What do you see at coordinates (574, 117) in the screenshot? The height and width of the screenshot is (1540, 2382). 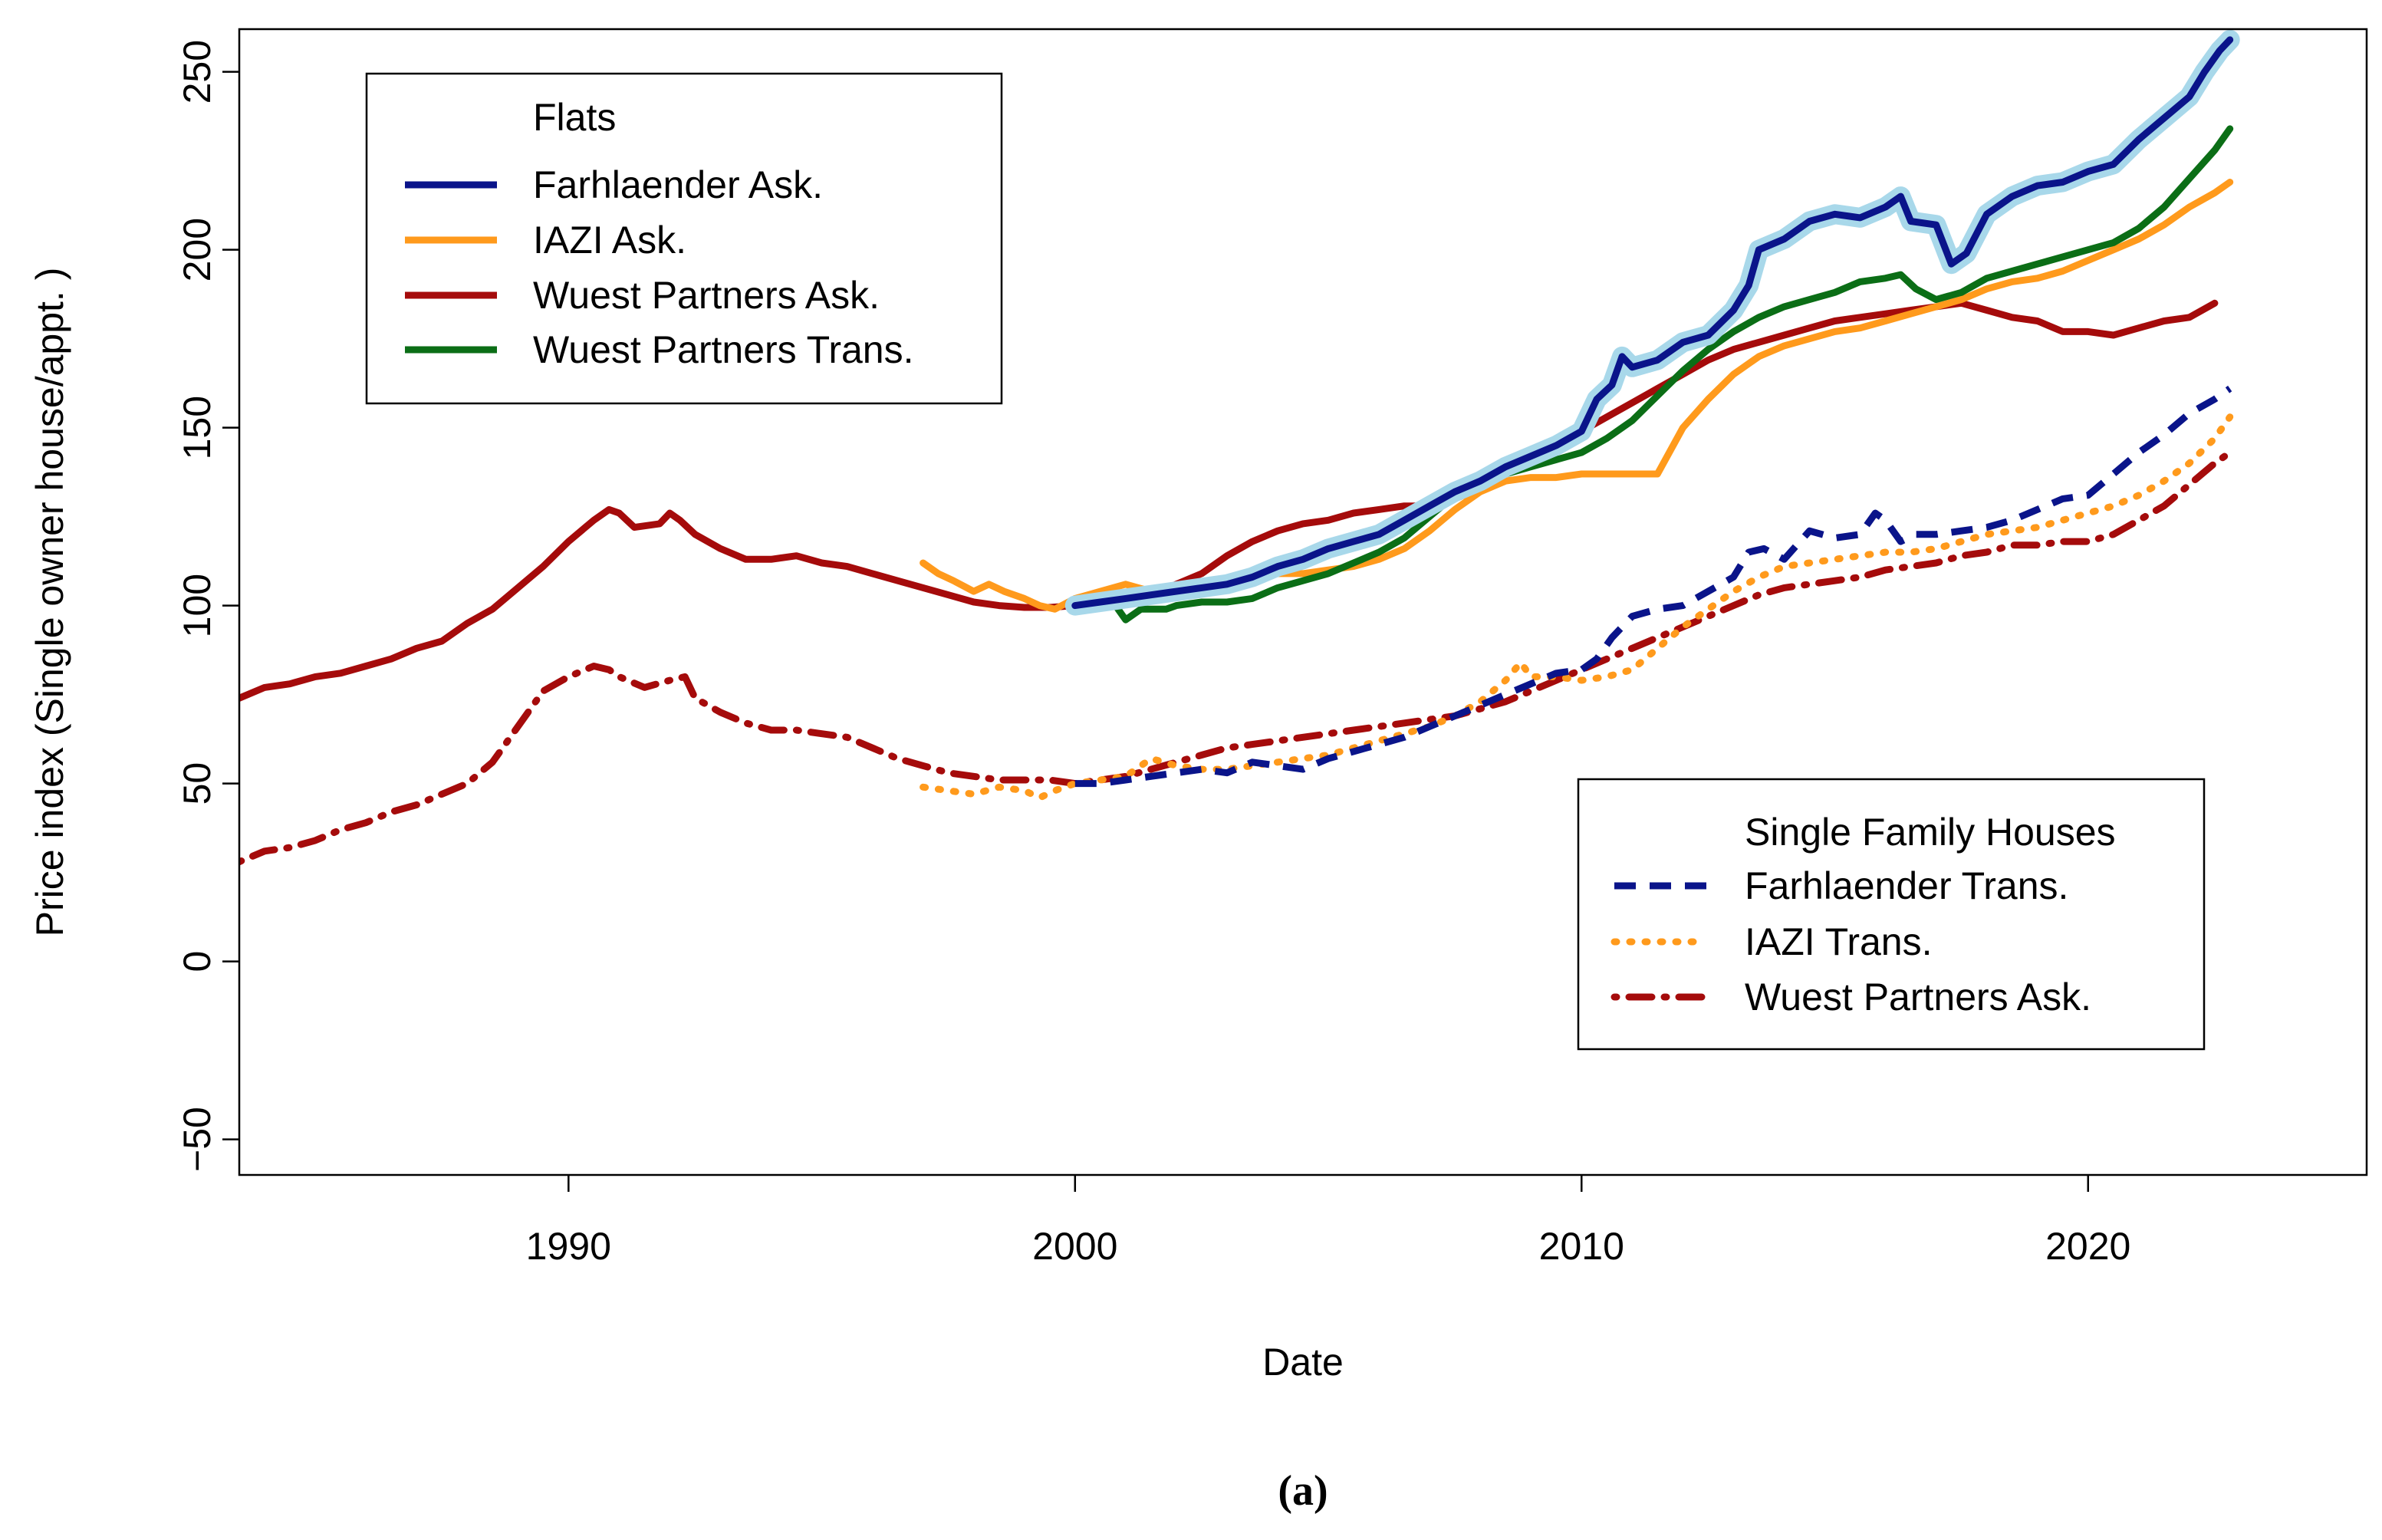 I see `legend-flats-title: Flats` at bounding box center [574, 117].